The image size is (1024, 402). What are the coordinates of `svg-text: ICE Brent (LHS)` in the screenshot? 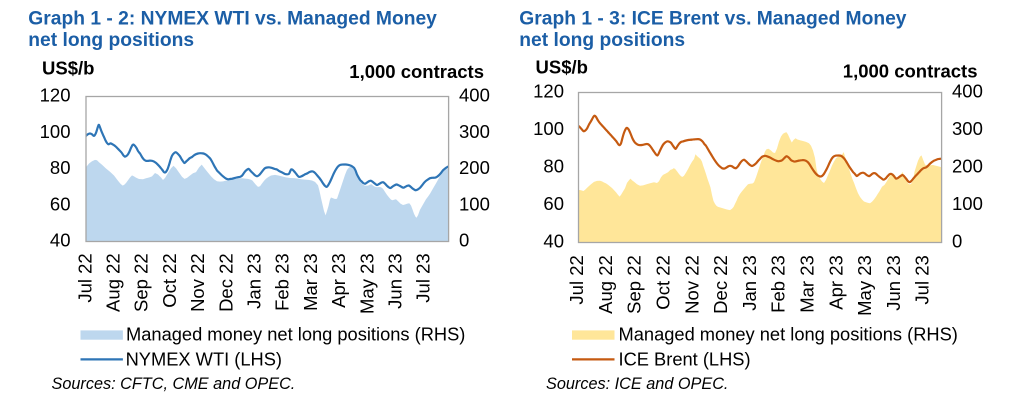 It's located at (685, 358).